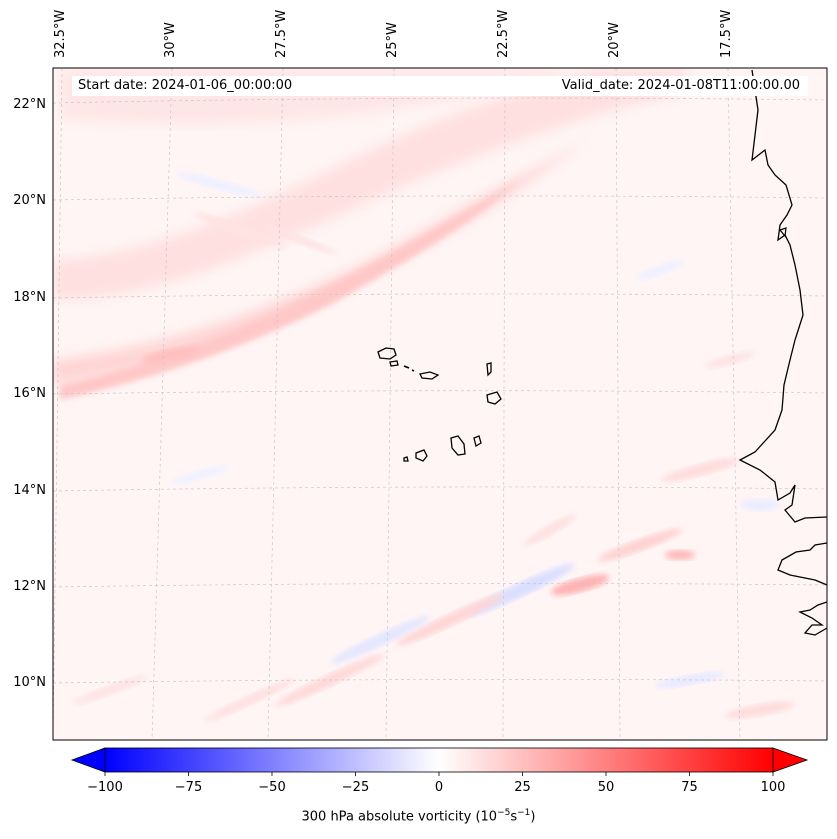  Describe the element at coordinates (355, 787) in the screenshot. I see `colorbar-tick: −25` at that location.